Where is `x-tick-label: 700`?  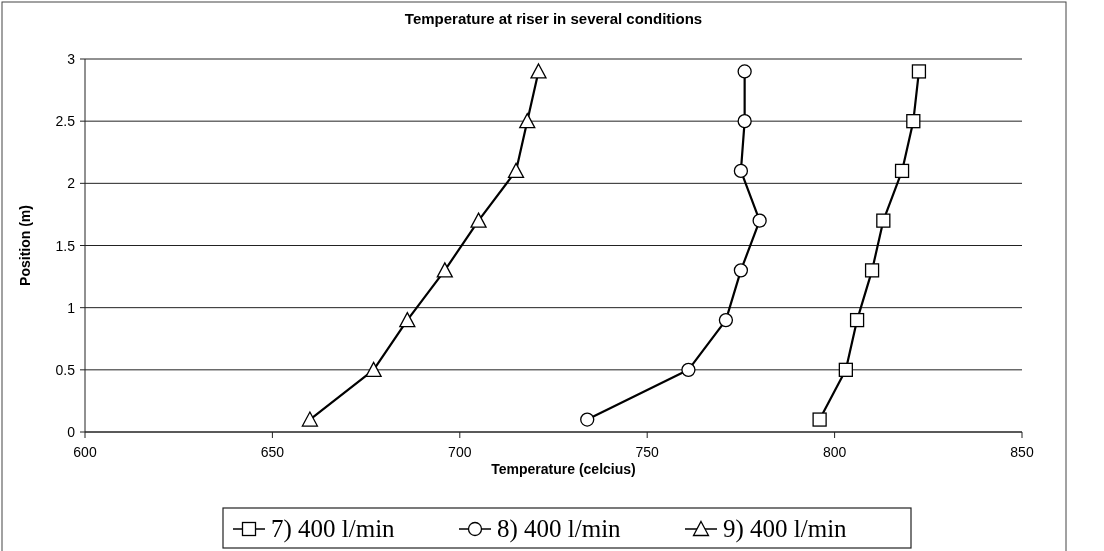 x-tick-label: 700 is located at coordinates (460, 452).